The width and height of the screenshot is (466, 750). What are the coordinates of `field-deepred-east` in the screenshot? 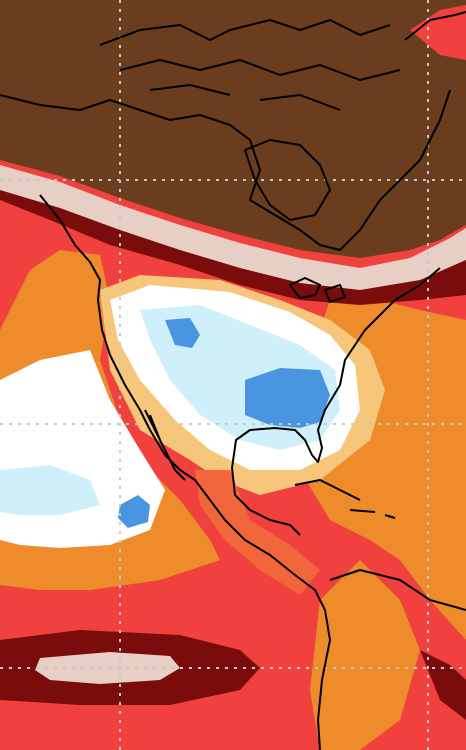 It's located at (443, 685).